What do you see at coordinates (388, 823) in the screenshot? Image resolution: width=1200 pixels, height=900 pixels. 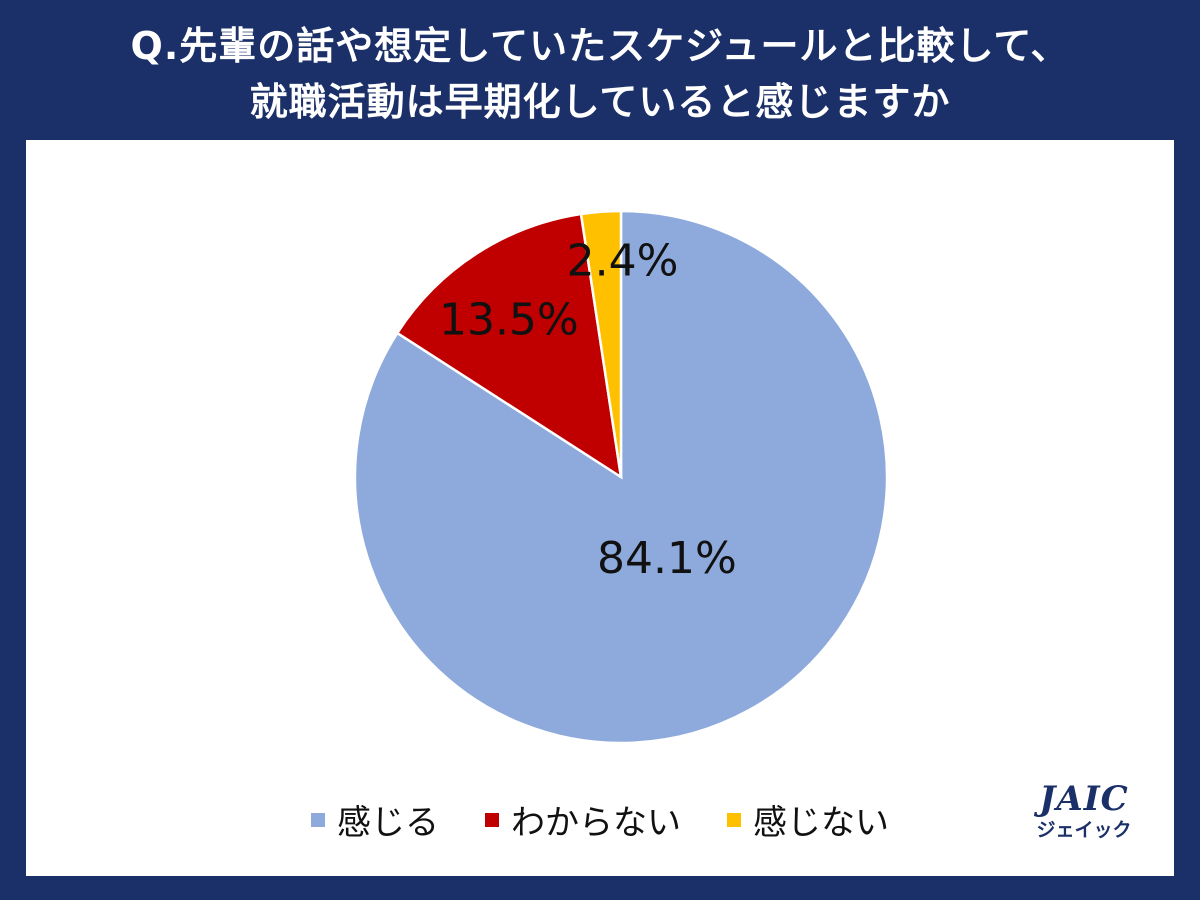 I see `legend-label-1: 感じる` at bounding box center [388, 823].